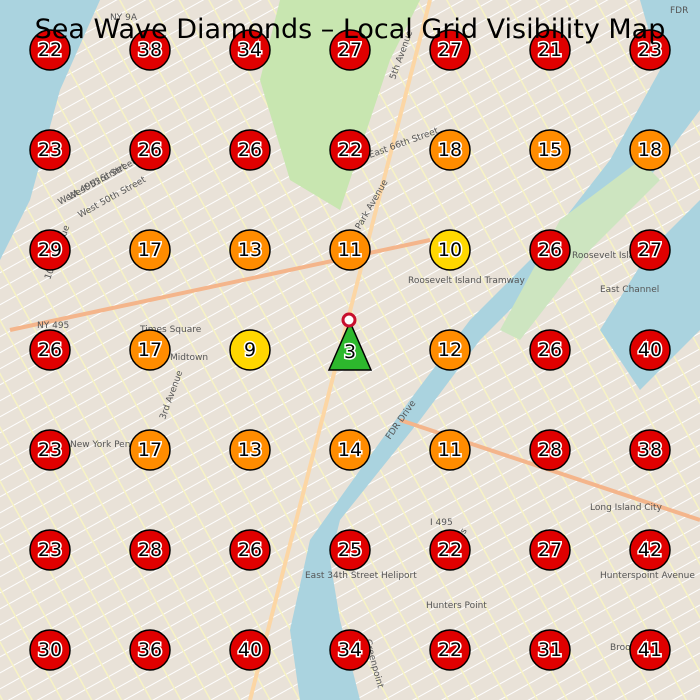 The width and height of the screenshot is (700, 700). What do you see at coordinates (441, 523) in the screenshot?
I see `map-label: I 495` at bounding box center [441, 523].